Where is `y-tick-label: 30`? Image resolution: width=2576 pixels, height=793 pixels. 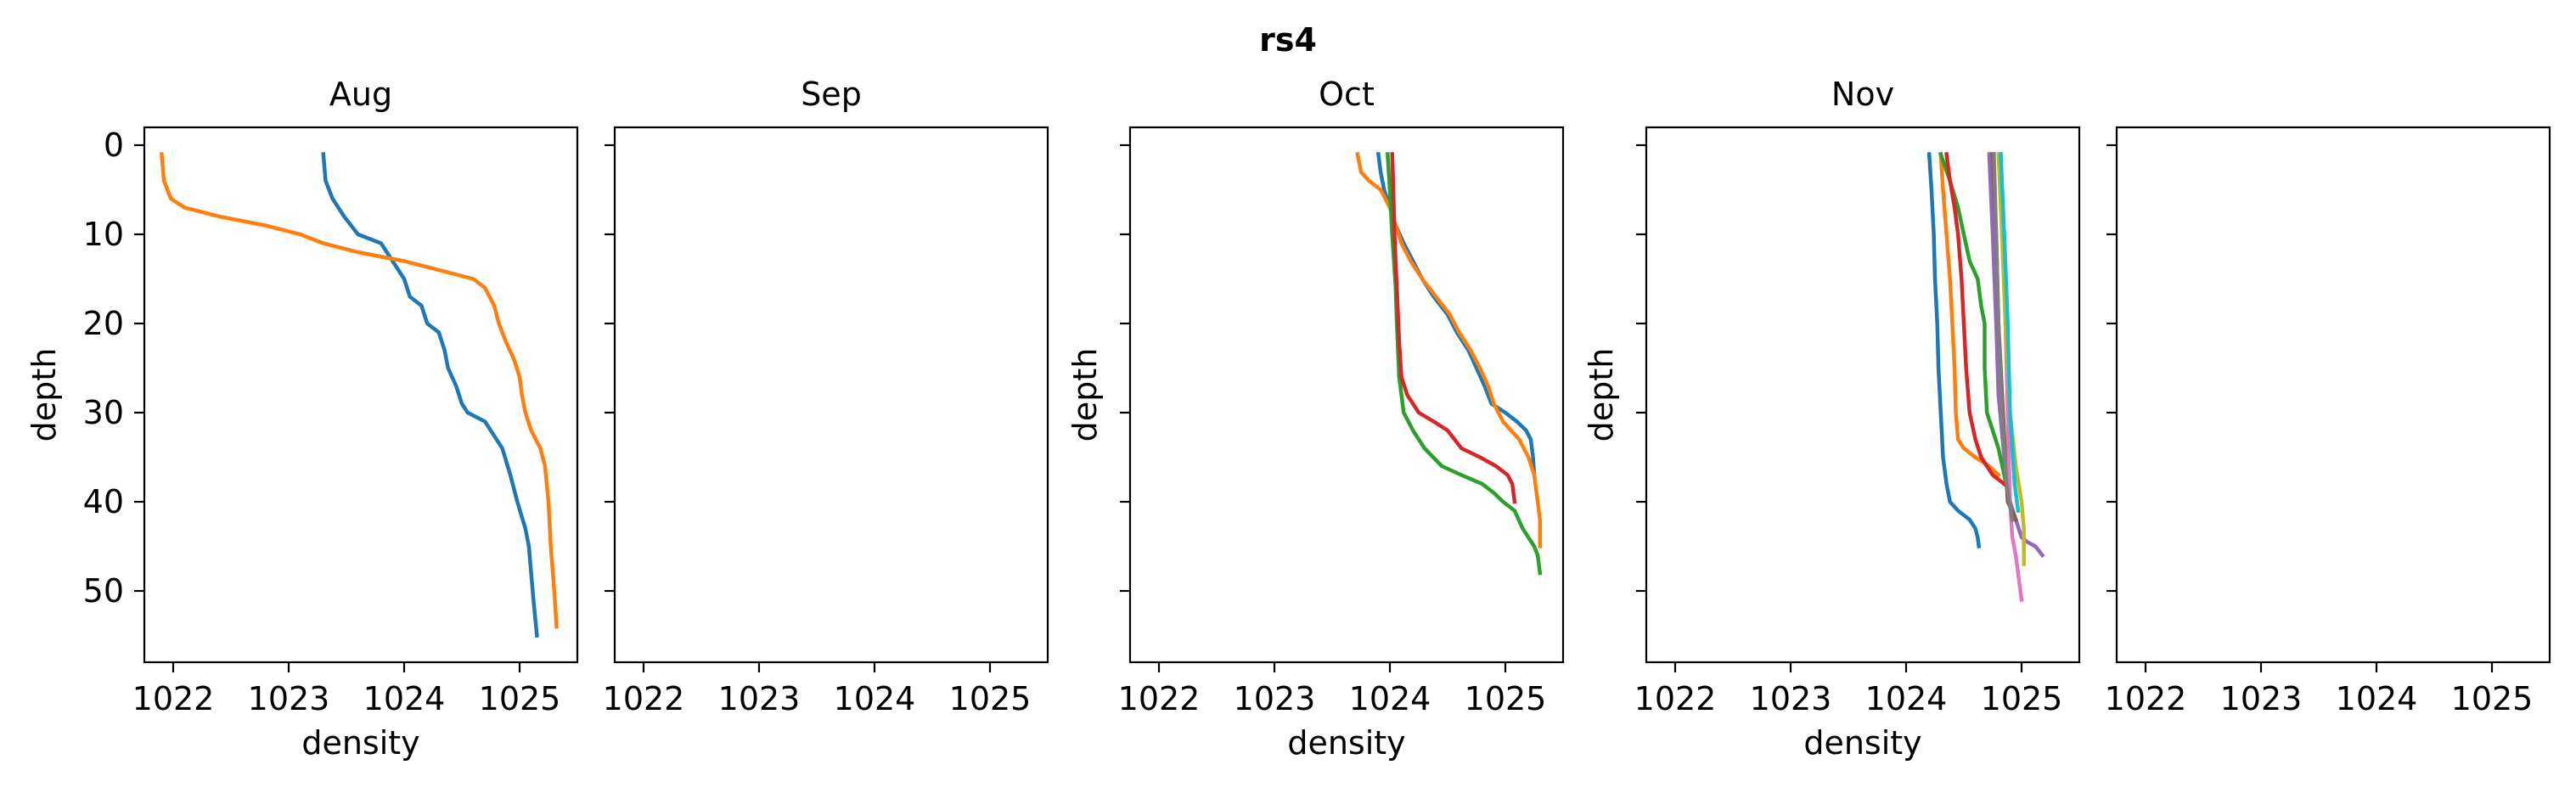 y-tick-label: 30 is located at coordinates (103, 412).